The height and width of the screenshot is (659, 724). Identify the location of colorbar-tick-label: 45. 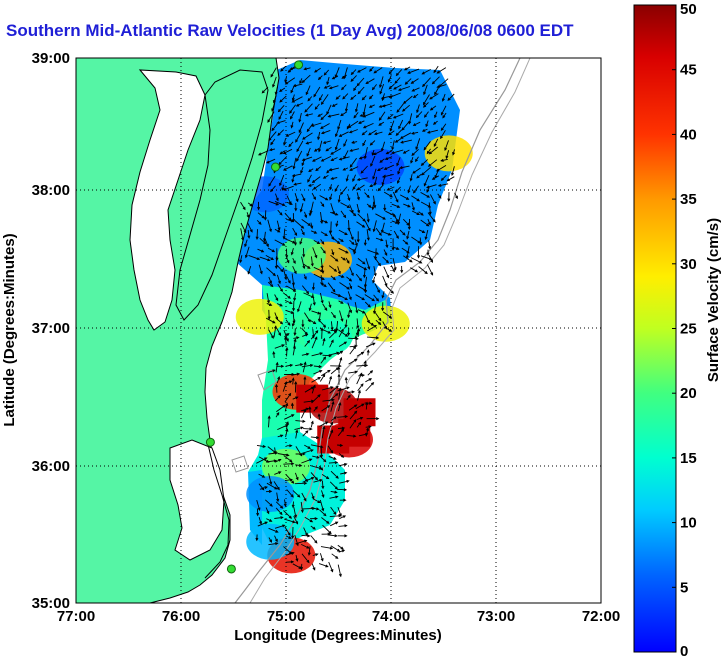
(688, 70).